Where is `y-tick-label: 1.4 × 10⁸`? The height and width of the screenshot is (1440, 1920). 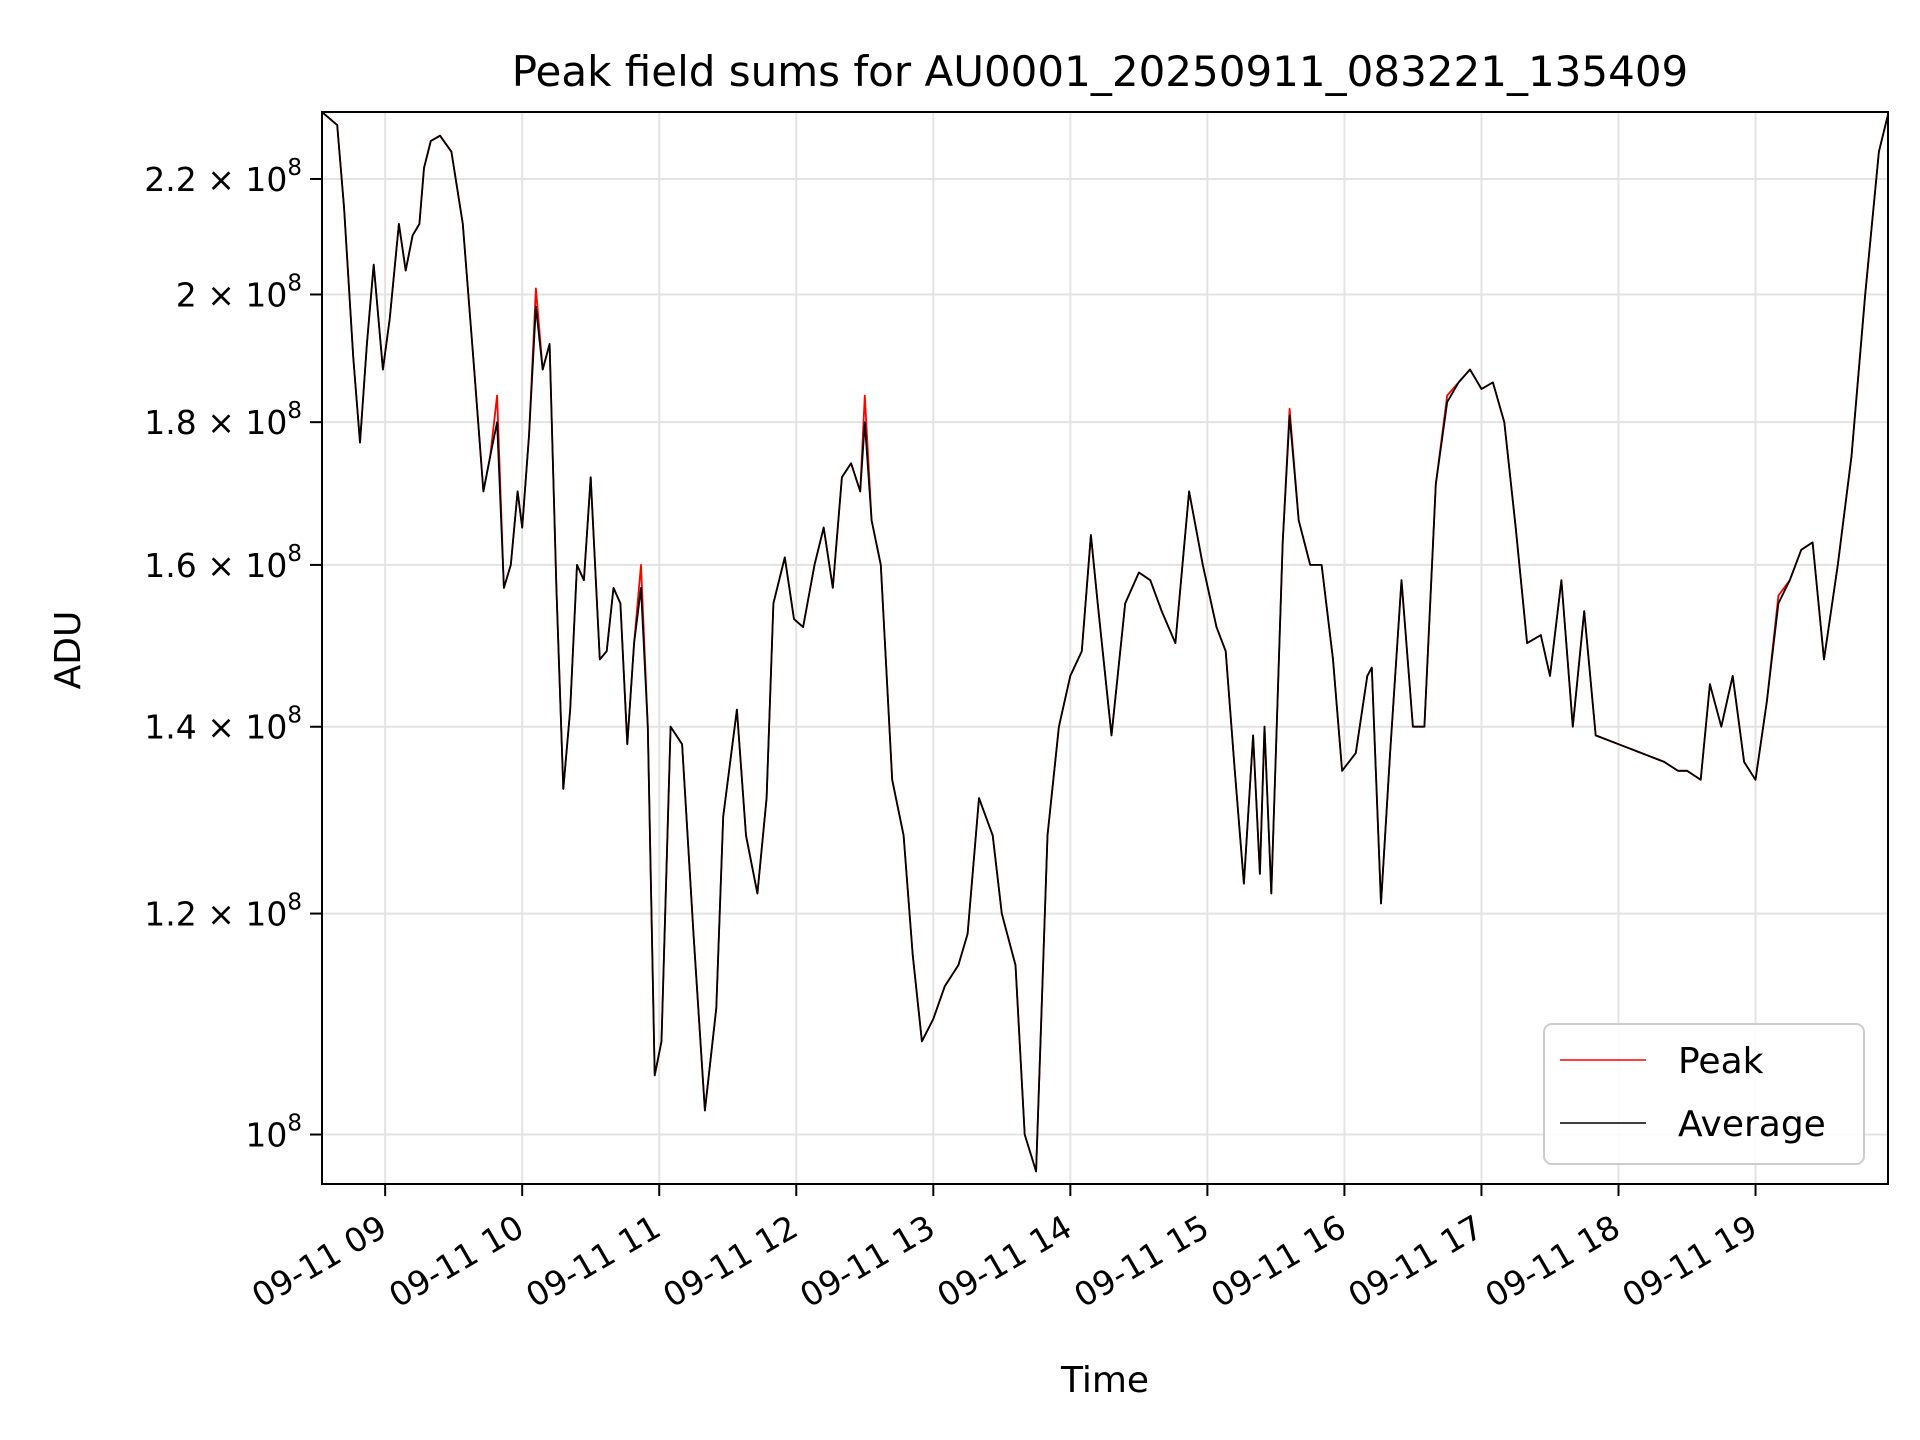
y-tick-label: 1.4 × 10⁸ is located at coordinates (223, 725).